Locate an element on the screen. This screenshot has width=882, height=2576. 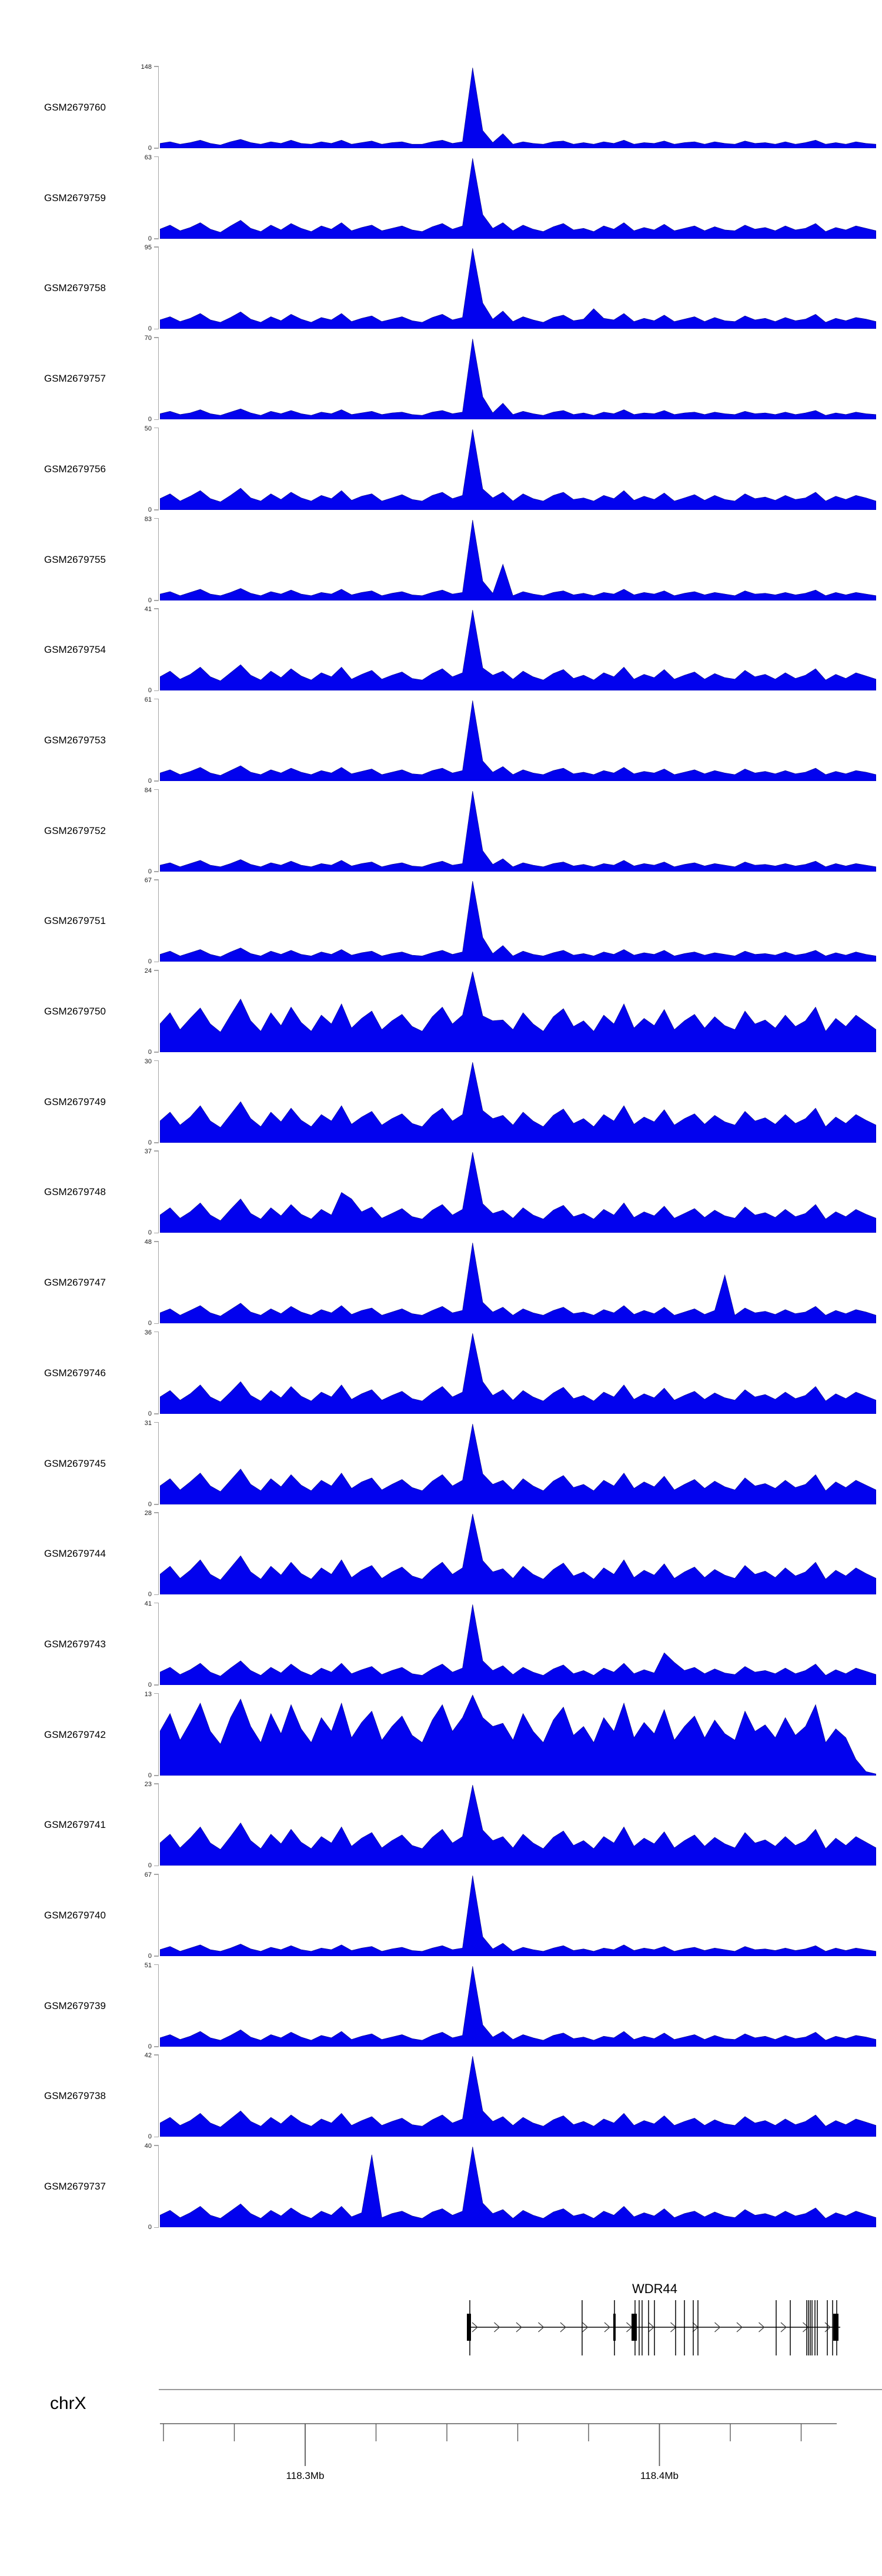
track-sample-label: GSM2679756 is located at coordinates (75, 469).